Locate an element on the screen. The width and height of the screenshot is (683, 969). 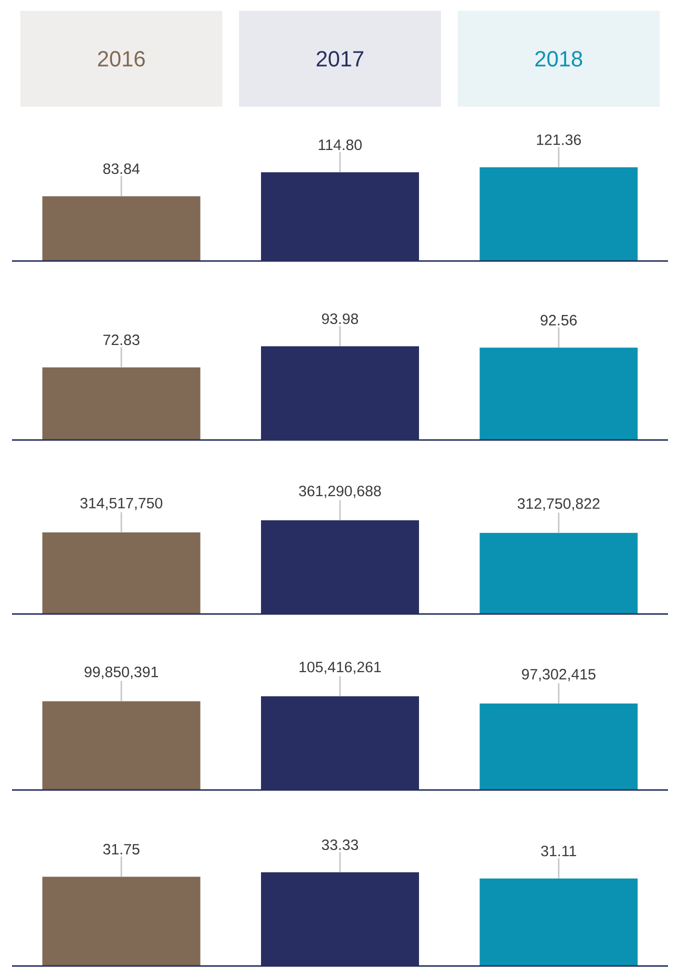
data-label: 93.98 is located at coordinates (340, 318).